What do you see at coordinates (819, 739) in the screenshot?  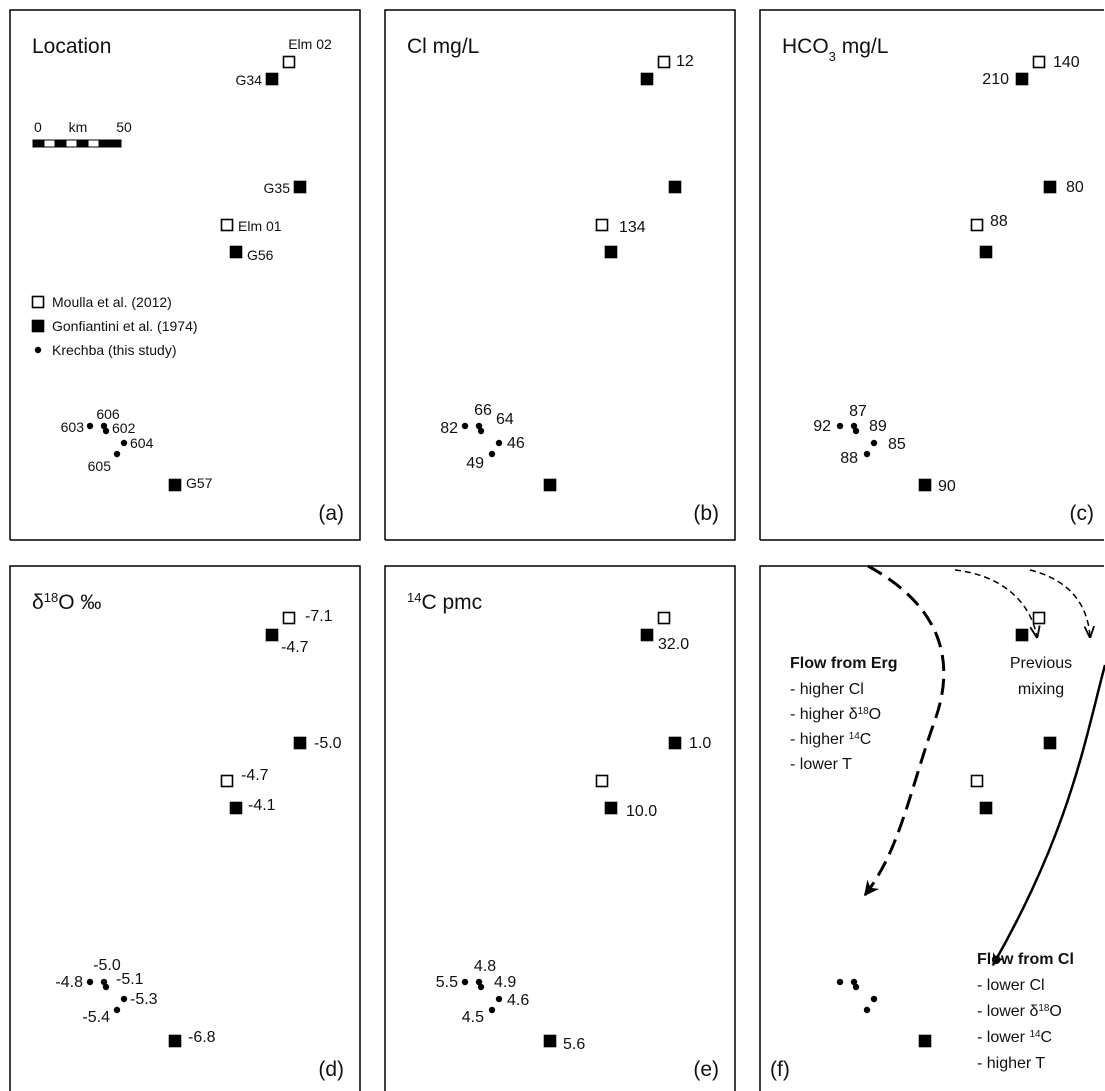 I see `text-part: - higher` at bounding box center [819, 739].